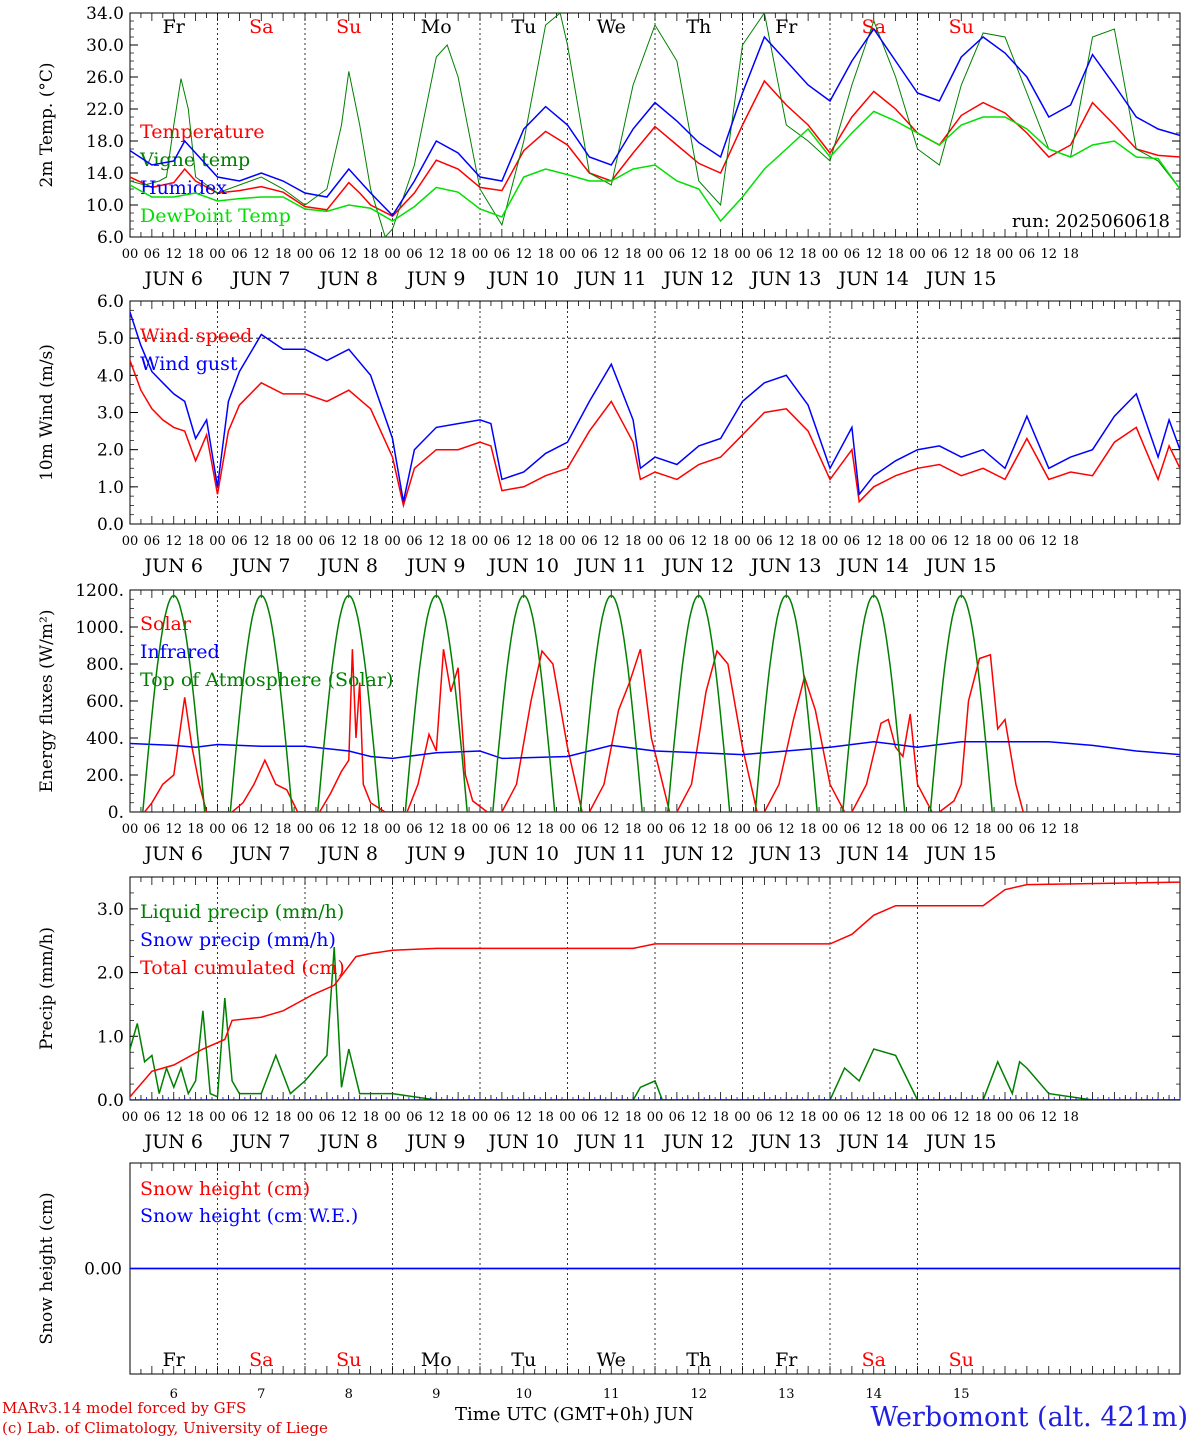  What do you see at coordinates (698, 27) in the screenshot?
I see `day-name: Th` at bounding box center [698, 27].